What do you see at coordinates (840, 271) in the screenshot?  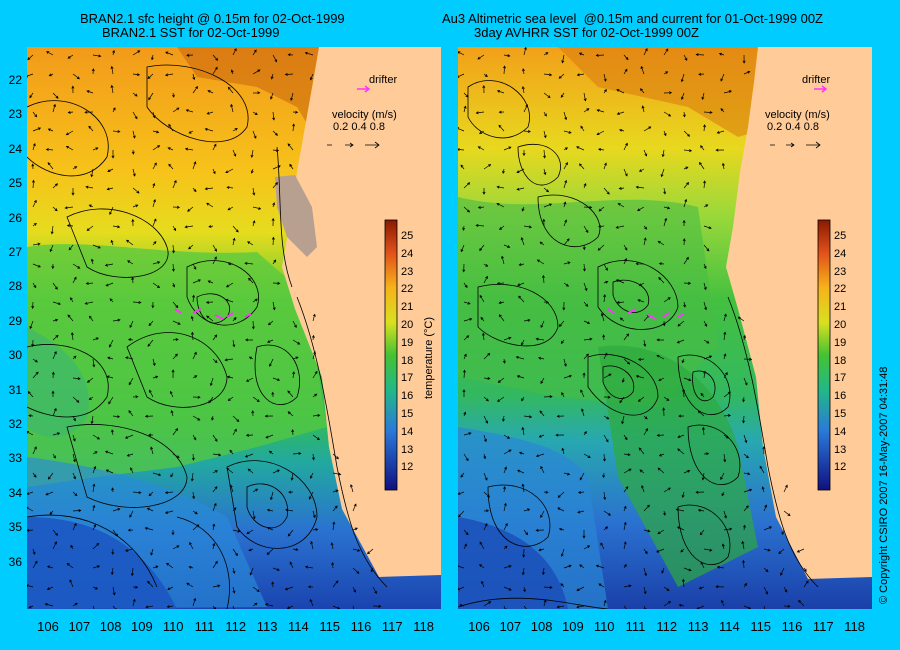 I see `colorbar-tick: 23` at bounding box center [840, 271].